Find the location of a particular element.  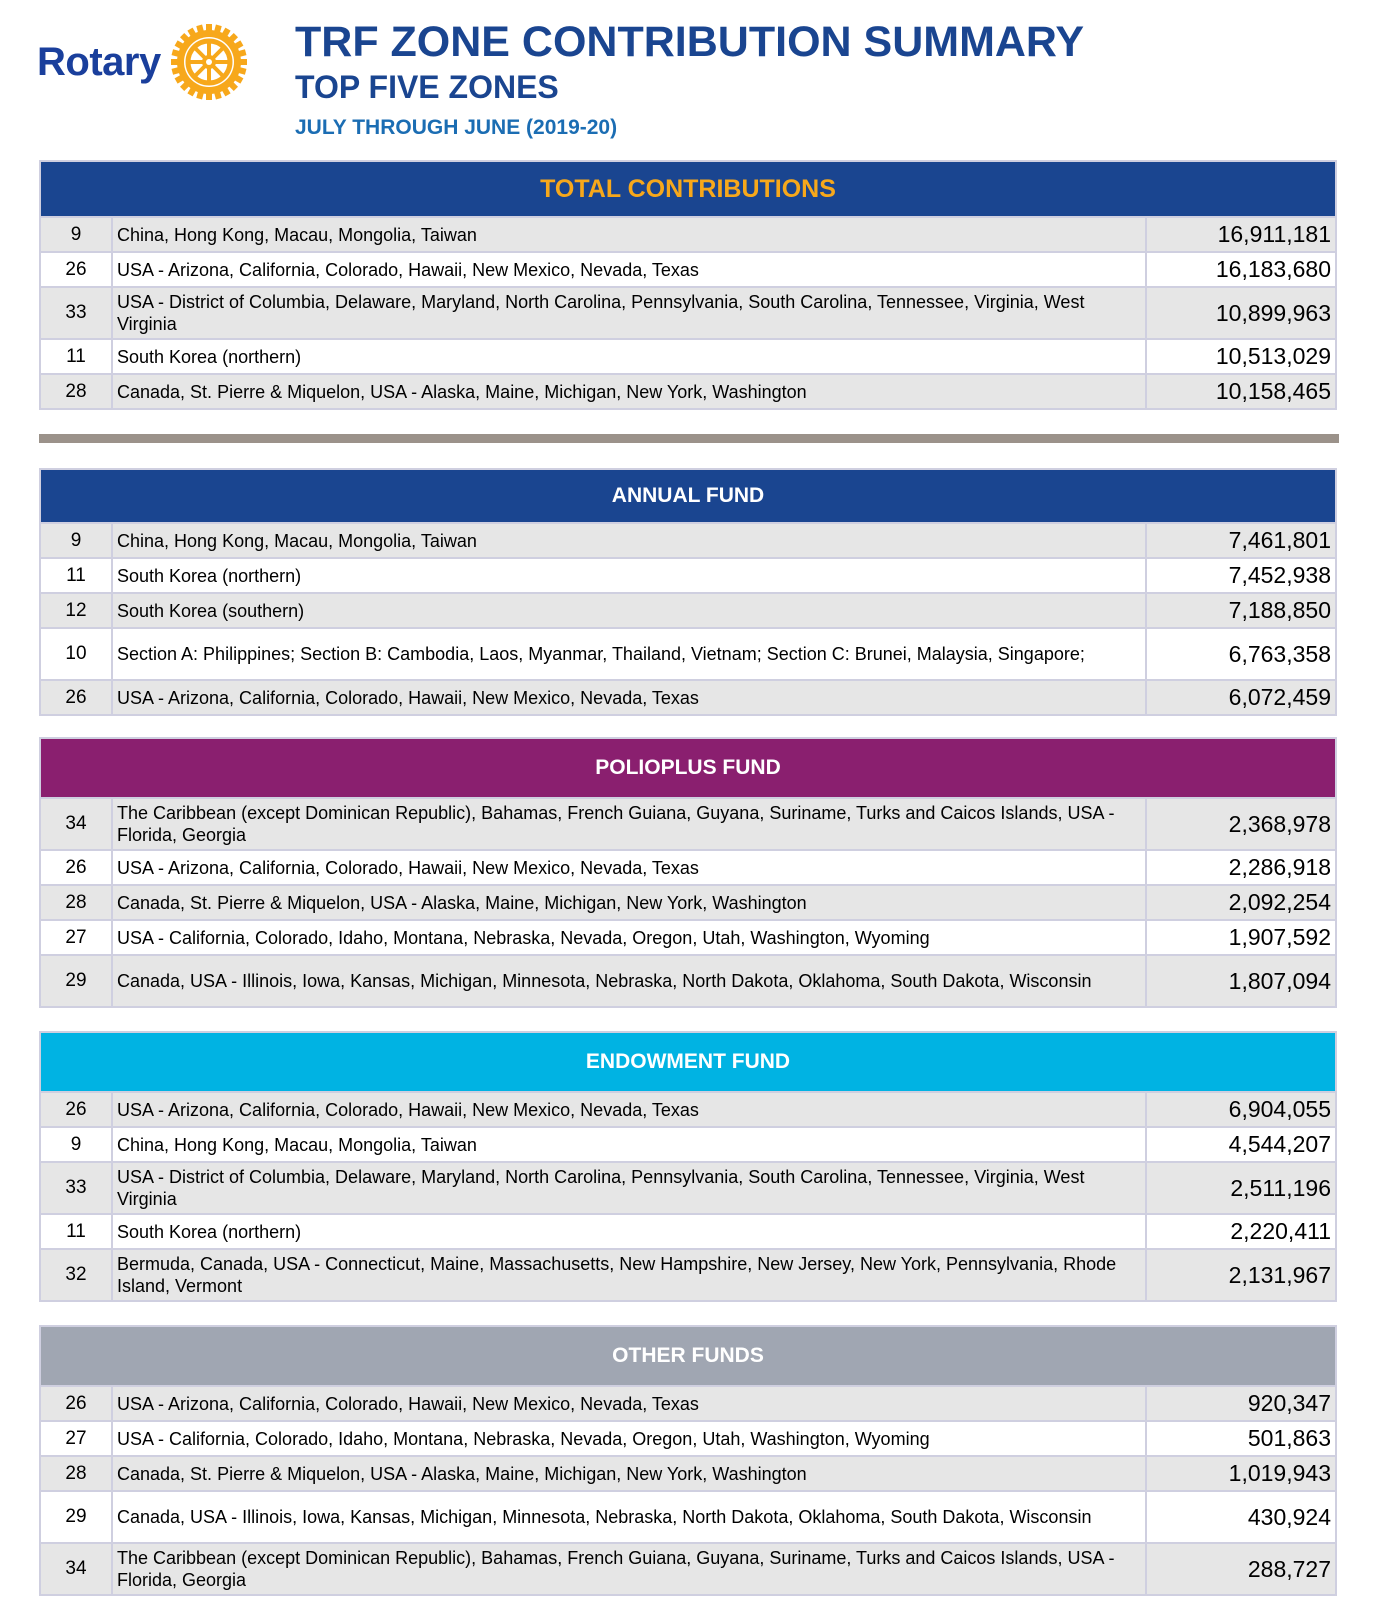

contribution-amount: 16,911,181 is located at coordinates (1274, 234).